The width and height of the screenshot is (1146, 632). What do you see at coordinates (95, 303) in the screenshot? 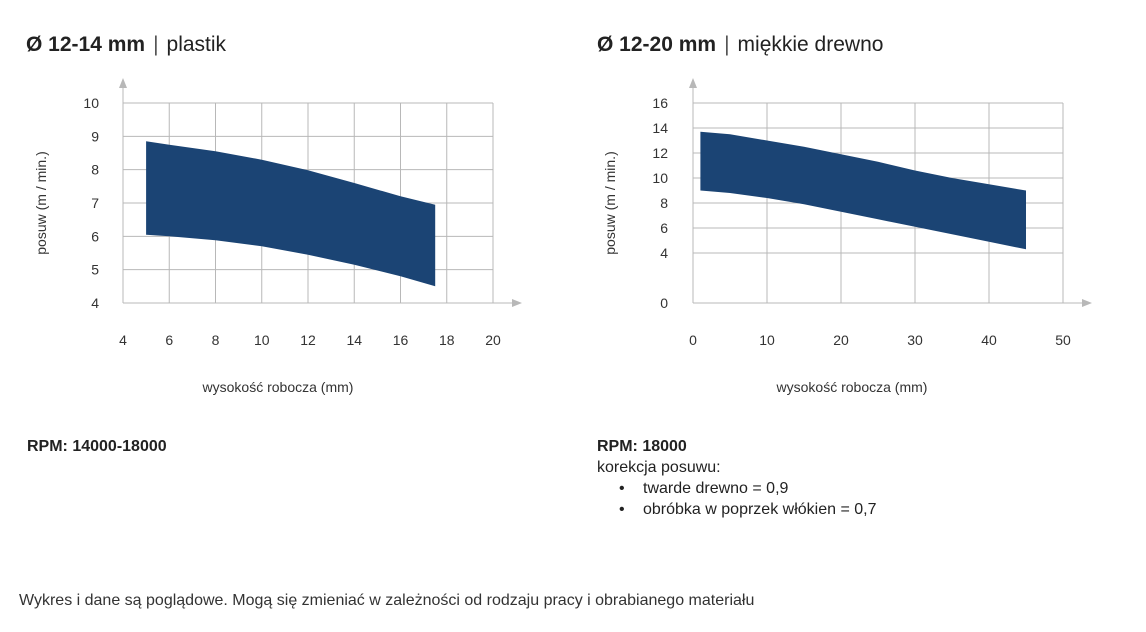
I see `chart-1-y-tick-label: 4` at bounding box center [95, 303].